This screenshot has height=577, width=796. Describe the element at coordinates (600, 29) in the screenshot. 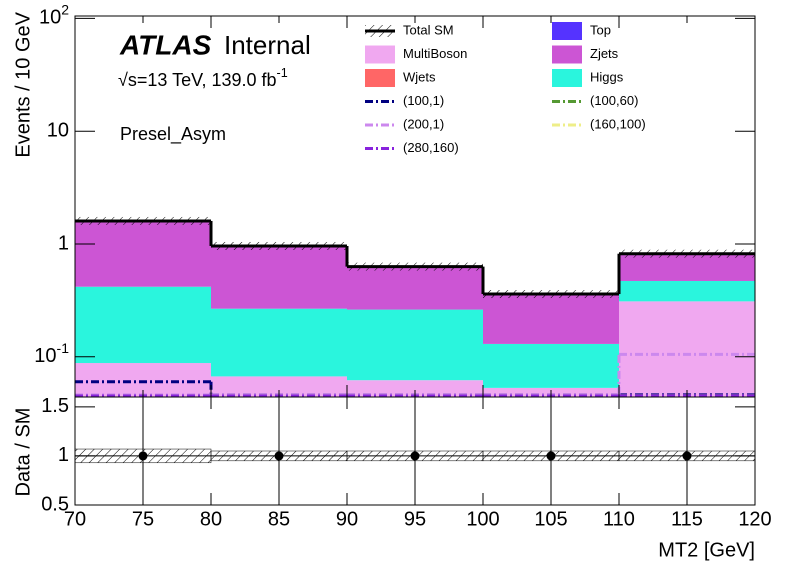

I see `legend-label: Top` at that location.